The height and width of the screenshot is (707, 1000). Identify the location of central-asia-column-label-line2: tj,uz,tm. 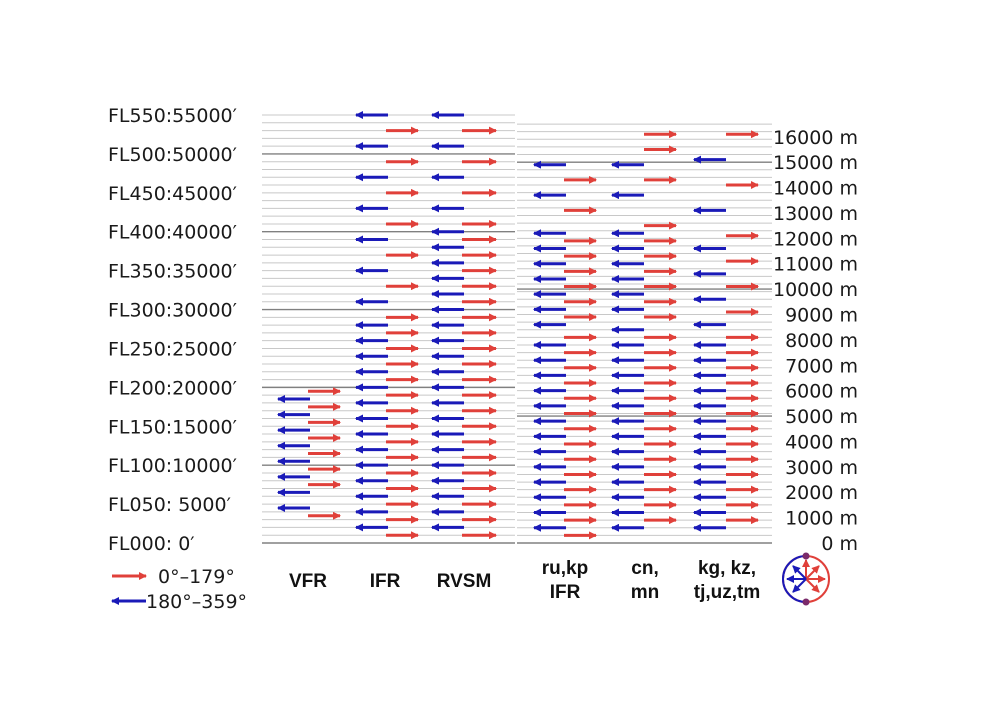
(727, 592).